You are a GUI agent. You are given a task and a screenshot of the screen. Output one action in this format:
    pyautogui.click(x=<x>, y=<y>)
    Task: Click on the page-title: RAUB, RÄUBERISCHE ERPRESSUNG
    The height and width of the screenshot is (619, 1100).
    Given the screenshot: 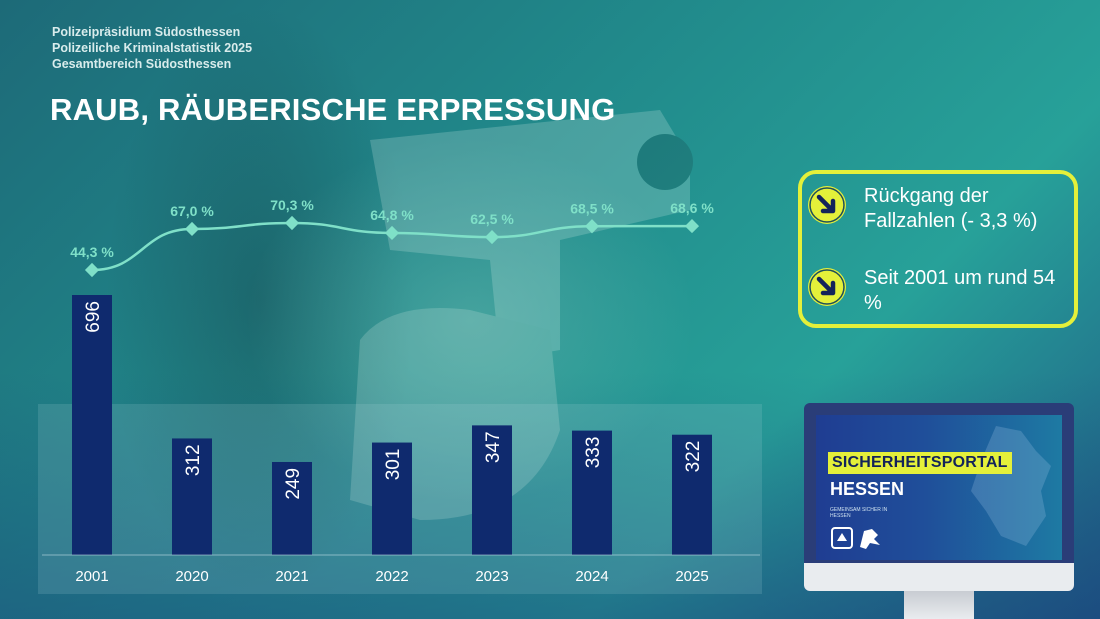 What is the action you would take?
    pyautogui.click(x=333, y=109)
    